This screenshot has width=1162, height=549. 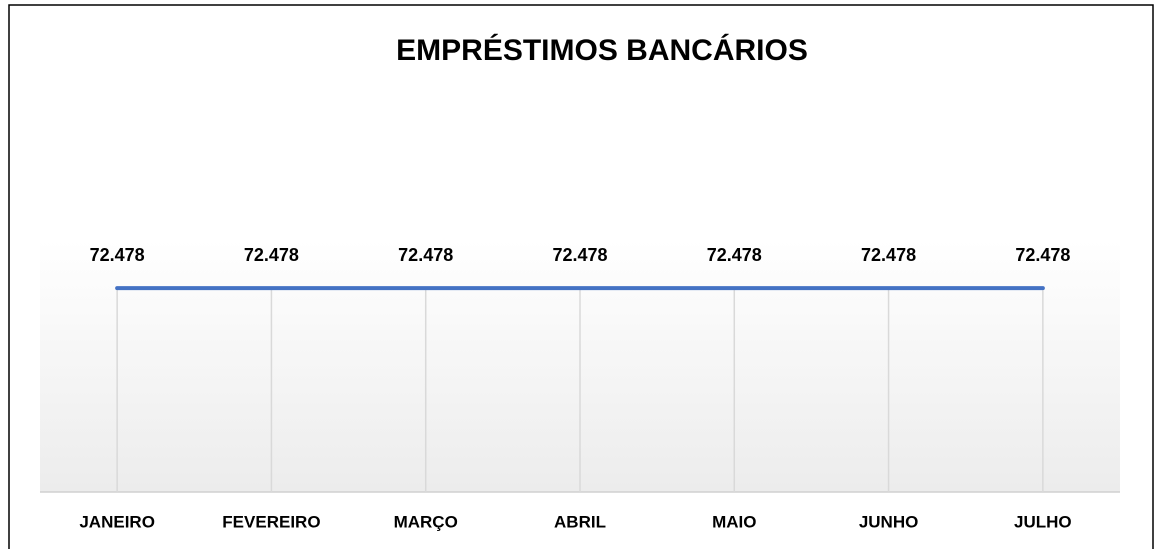 I want to click on x-tick-label: MAIO, so click(x=734, y=521).